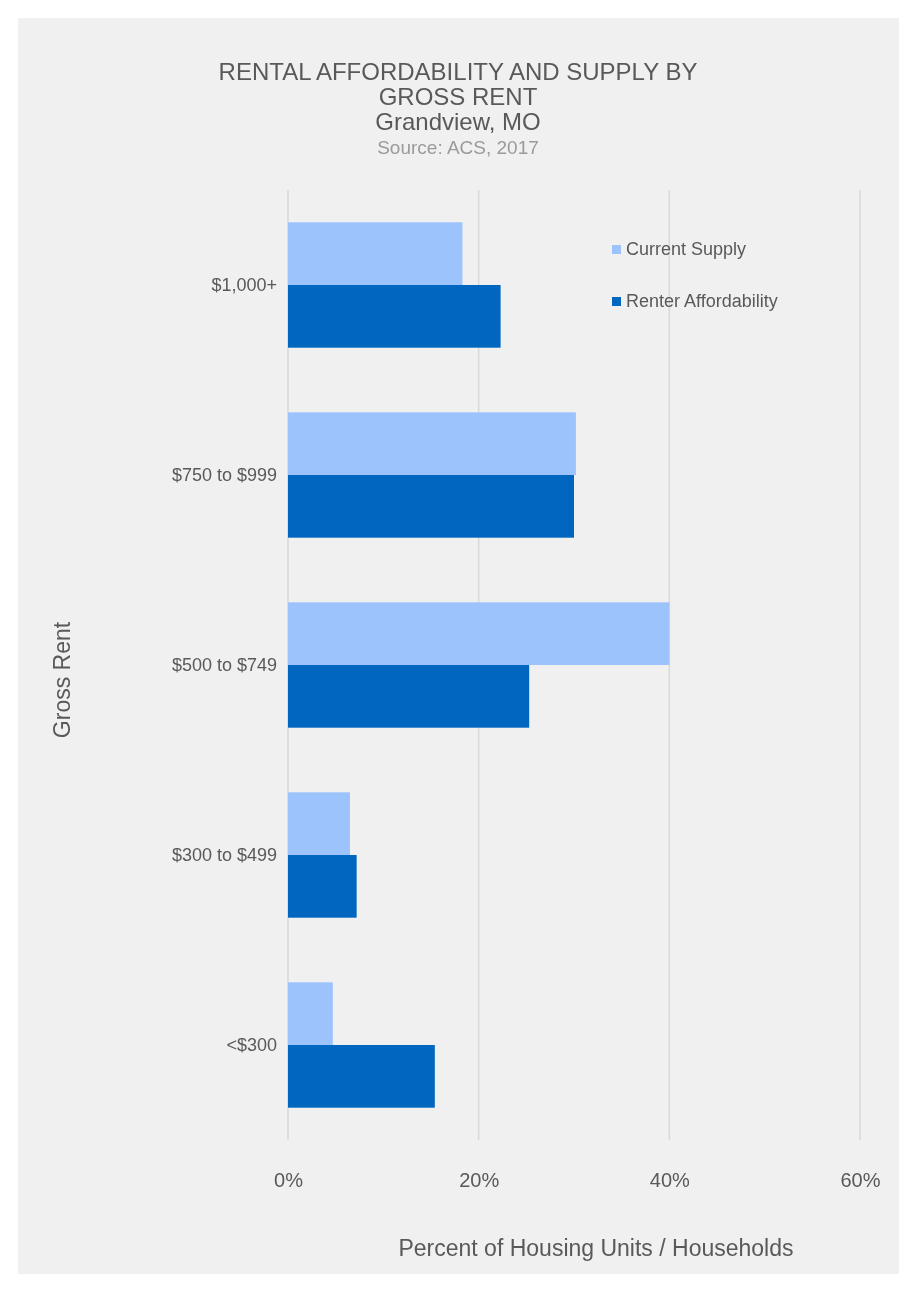 This screenshot has width=917, height=1292. I want to click on legend-label: Renter Affordability, so click(702, 301).